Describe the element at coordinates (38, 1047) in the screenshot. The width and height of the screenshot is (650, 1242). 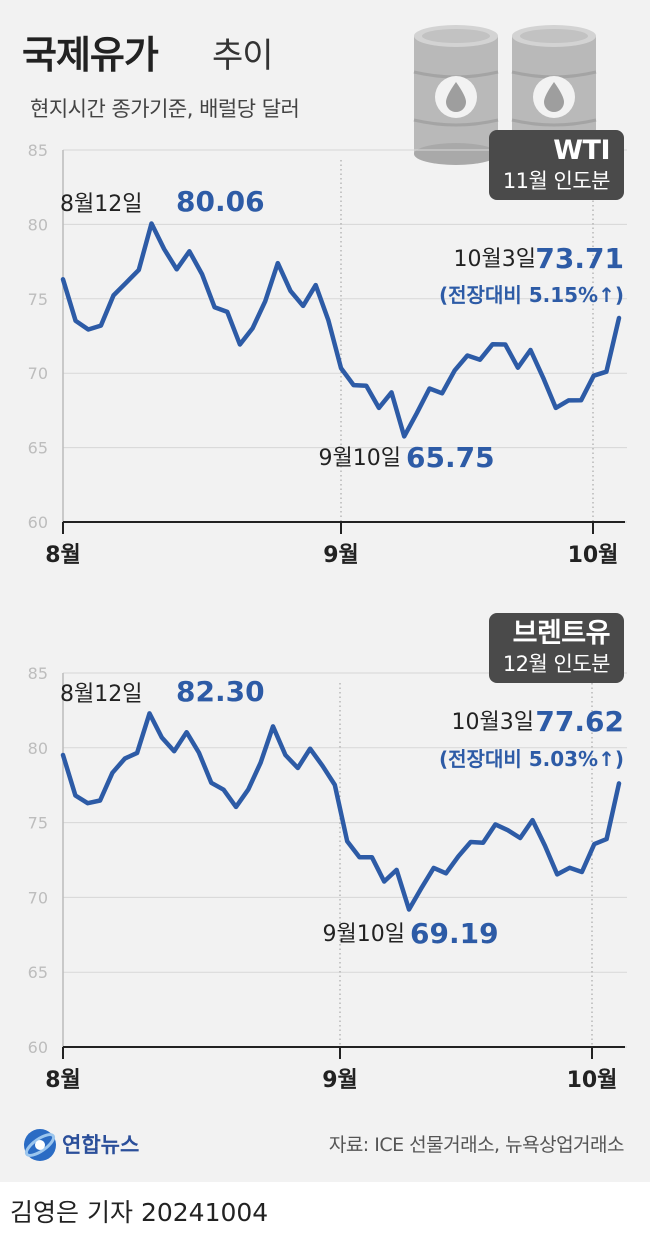
I see `brent-y-tick-label: 60` at that location.